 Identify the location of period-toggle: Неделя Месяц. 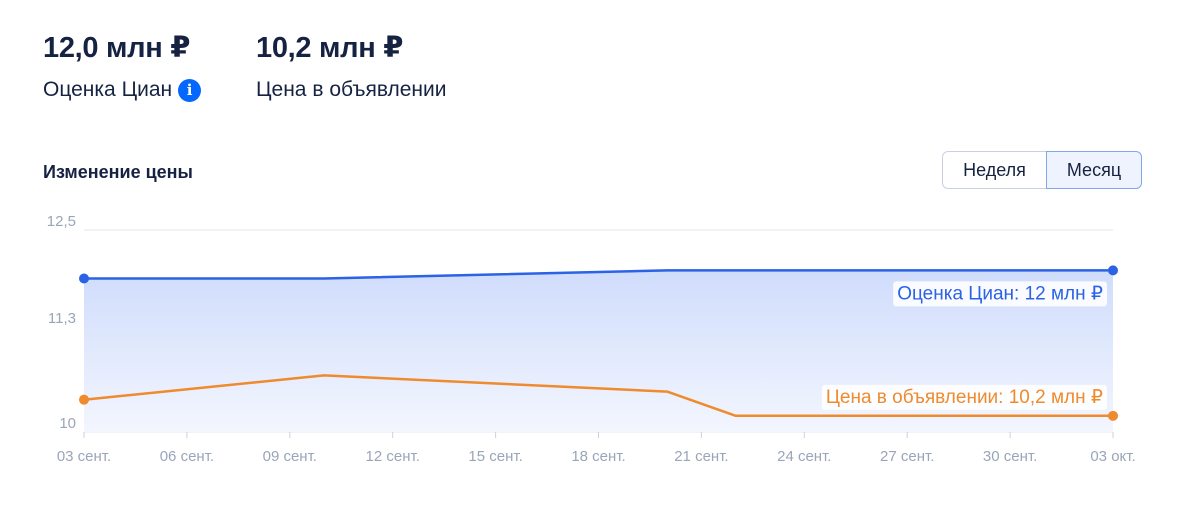
(1042, 170).